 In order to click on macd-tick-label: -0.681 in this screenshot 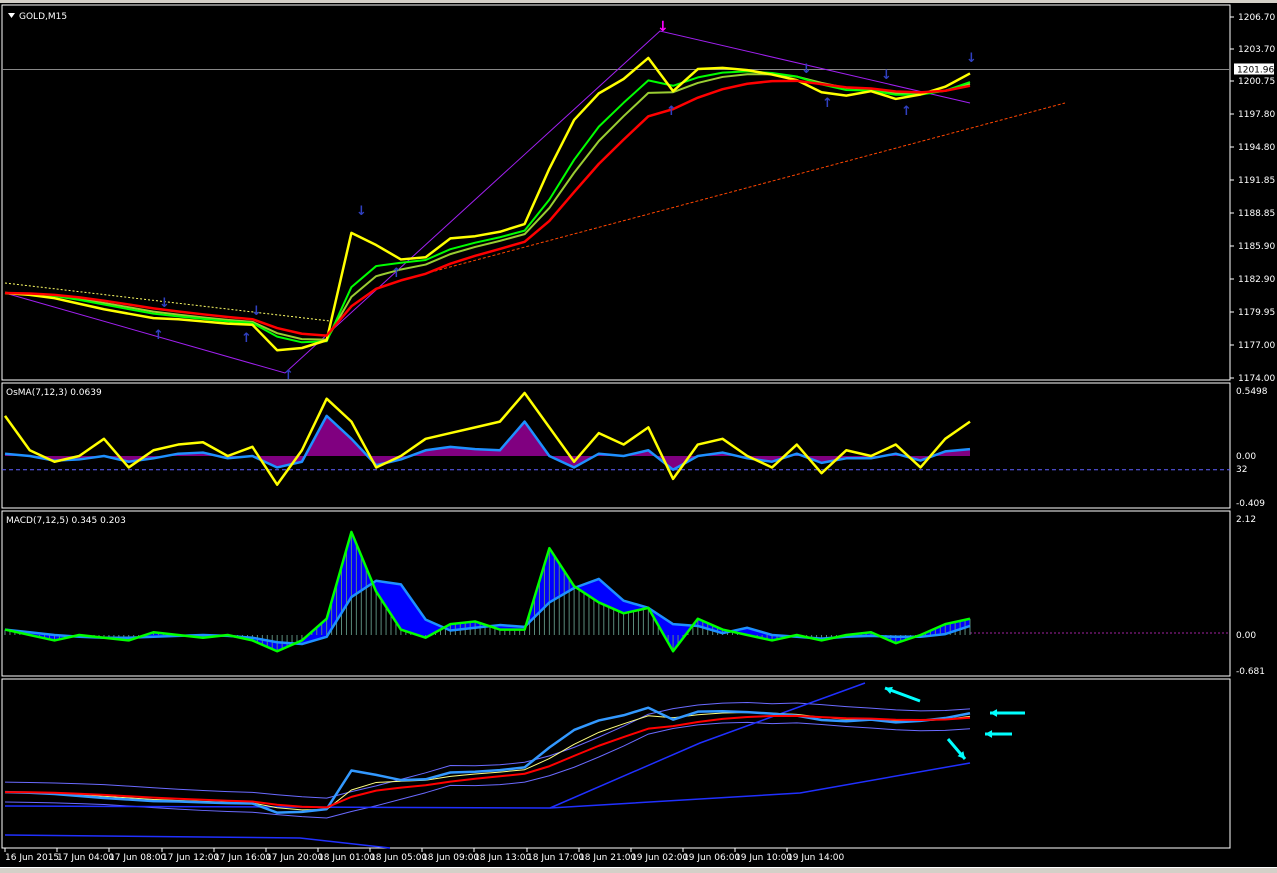, I will do `click(1250, 672)`.